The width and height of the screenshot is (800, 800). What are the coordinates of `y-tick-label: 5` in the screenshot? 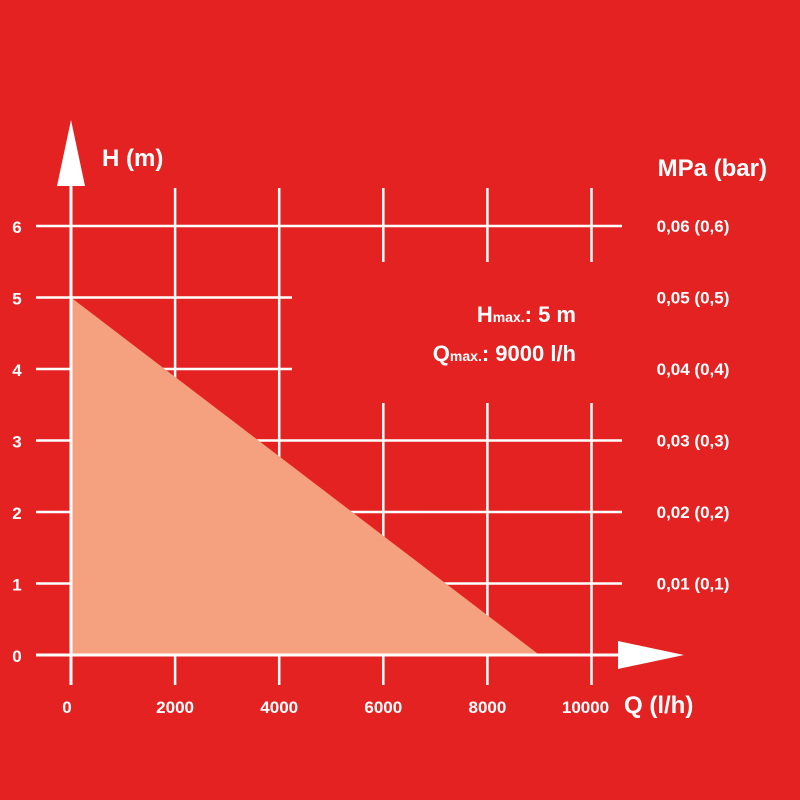 It's located at (16, 299).